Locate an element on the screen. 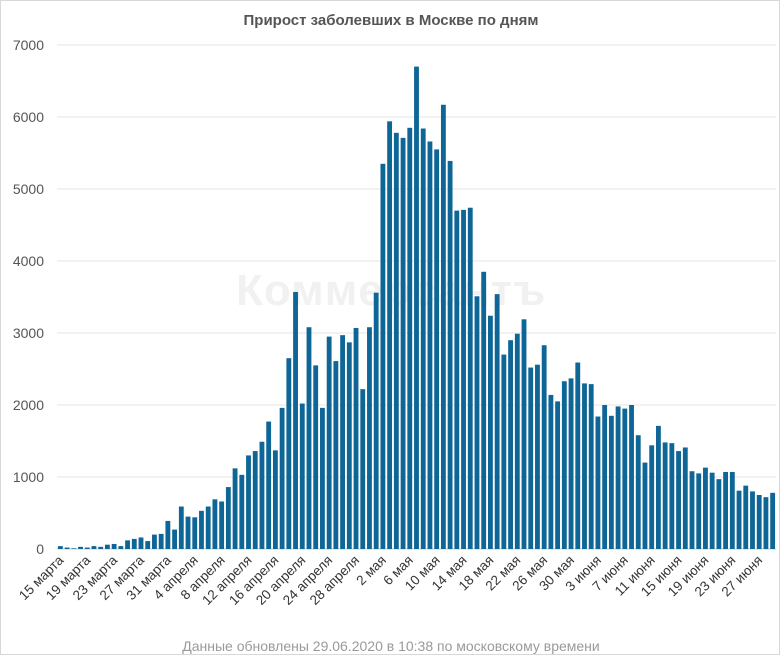 This screenshot has height=657, width=782. y-tick-label: 3000 is located at coordinates (28, 333).